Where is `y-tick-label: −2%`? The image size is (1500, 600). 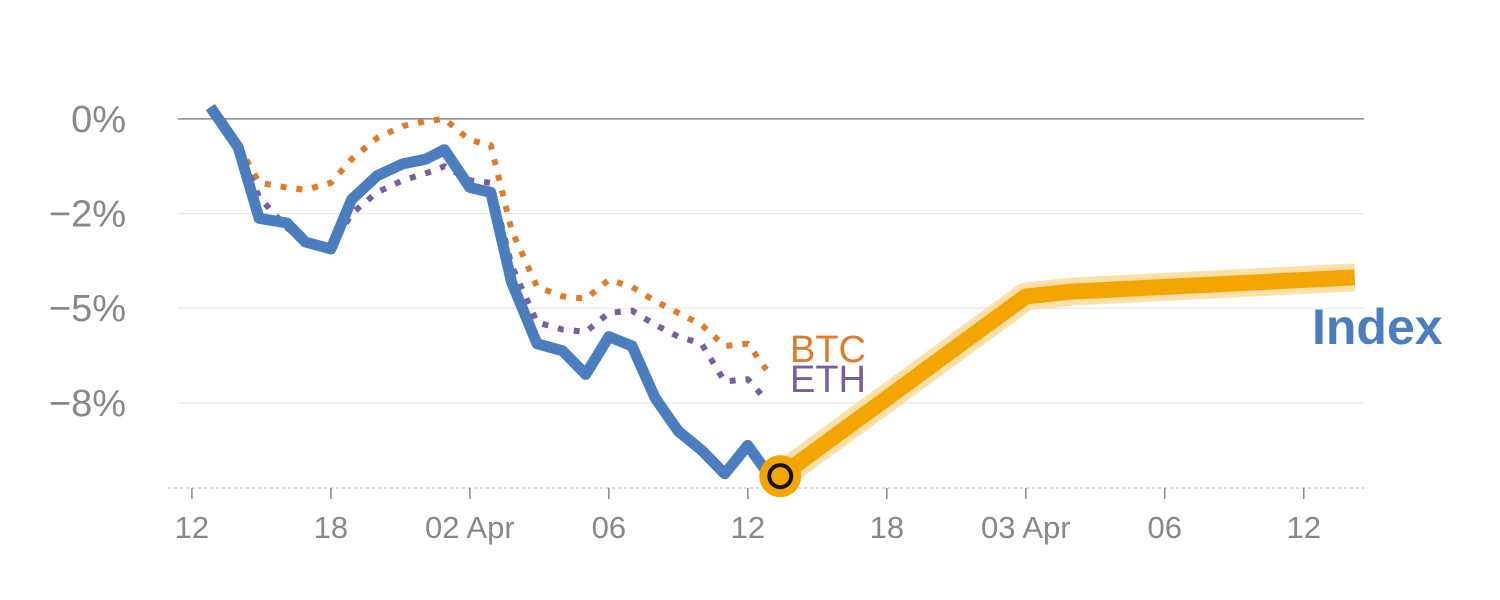 y-tick-label: −2% is located at coordinates (87, 215).